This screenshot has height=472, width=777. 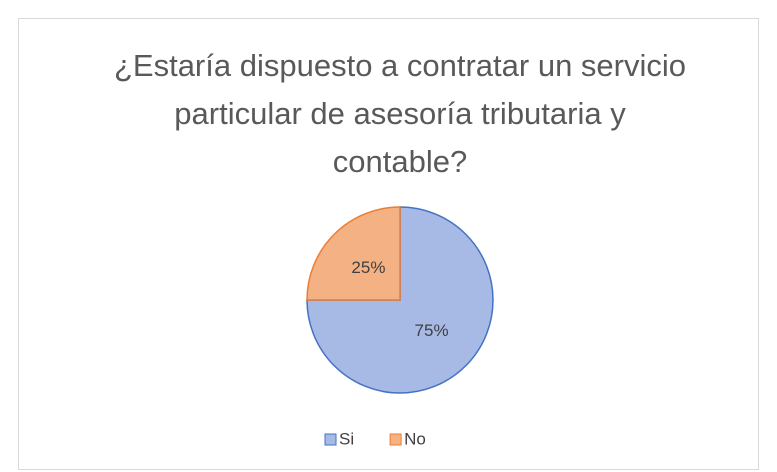 I want to click on data-label: 75%, so click(x=432, y=330).